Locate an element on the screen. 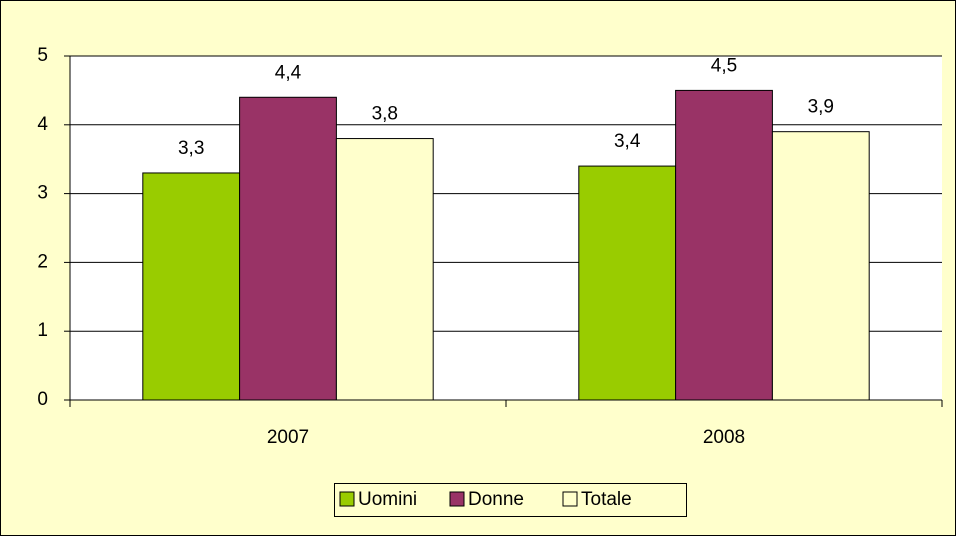 This screenshot has height=536, width=956. x-tick-label: 2008 is located at coordinates (724, 437).